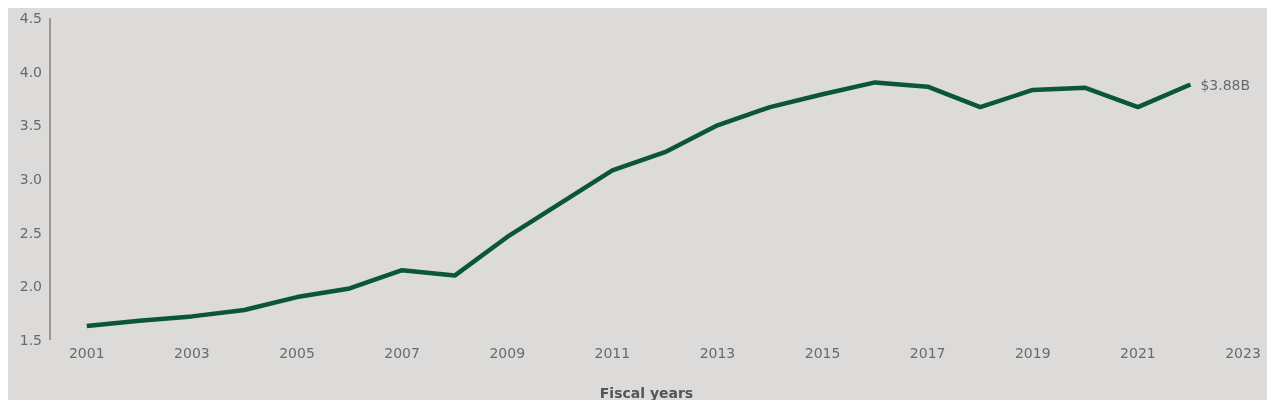 The width and height of the screenshot is (1275, 408). What do you see at coordinates (297, 352) in the screenshot?
I see `x-tick-label: 2005` at bounding box center [297, 352].